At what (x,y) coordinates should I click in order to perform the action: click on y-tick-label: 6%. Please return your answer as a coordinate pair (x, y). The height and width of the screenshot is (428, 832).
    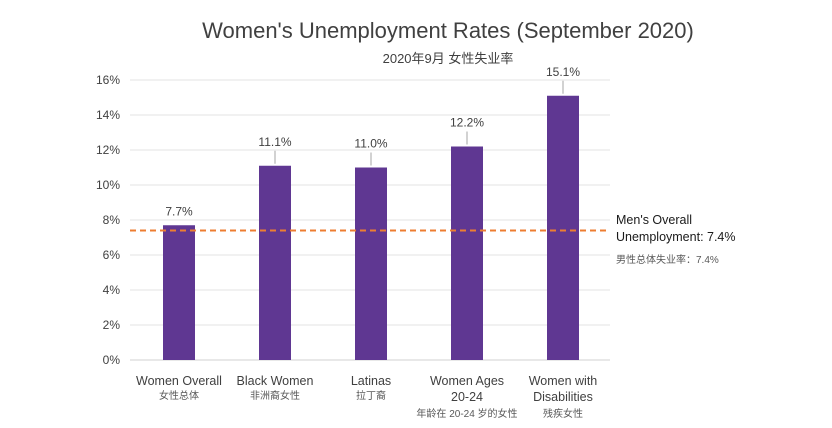
    Looking at the image, I should click on (112, 255).